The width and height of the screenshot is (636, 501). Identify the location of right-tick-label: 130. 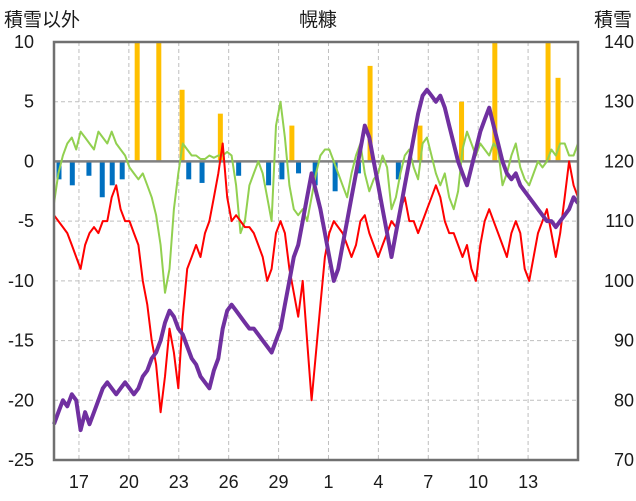
(619, 102).